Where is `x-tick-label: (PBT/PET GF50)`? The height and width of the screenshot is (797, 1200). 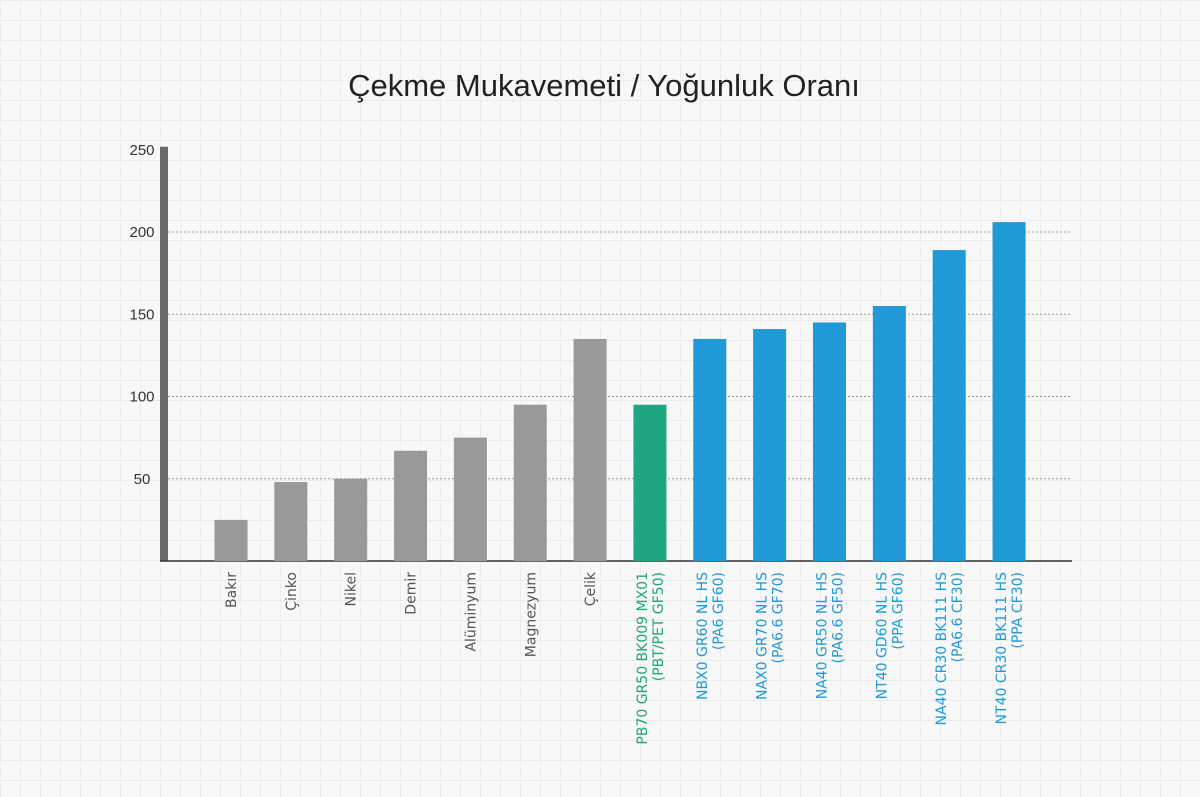
x-tick-label: (PBT/PET GF50) is located at coordinates (659, 626).